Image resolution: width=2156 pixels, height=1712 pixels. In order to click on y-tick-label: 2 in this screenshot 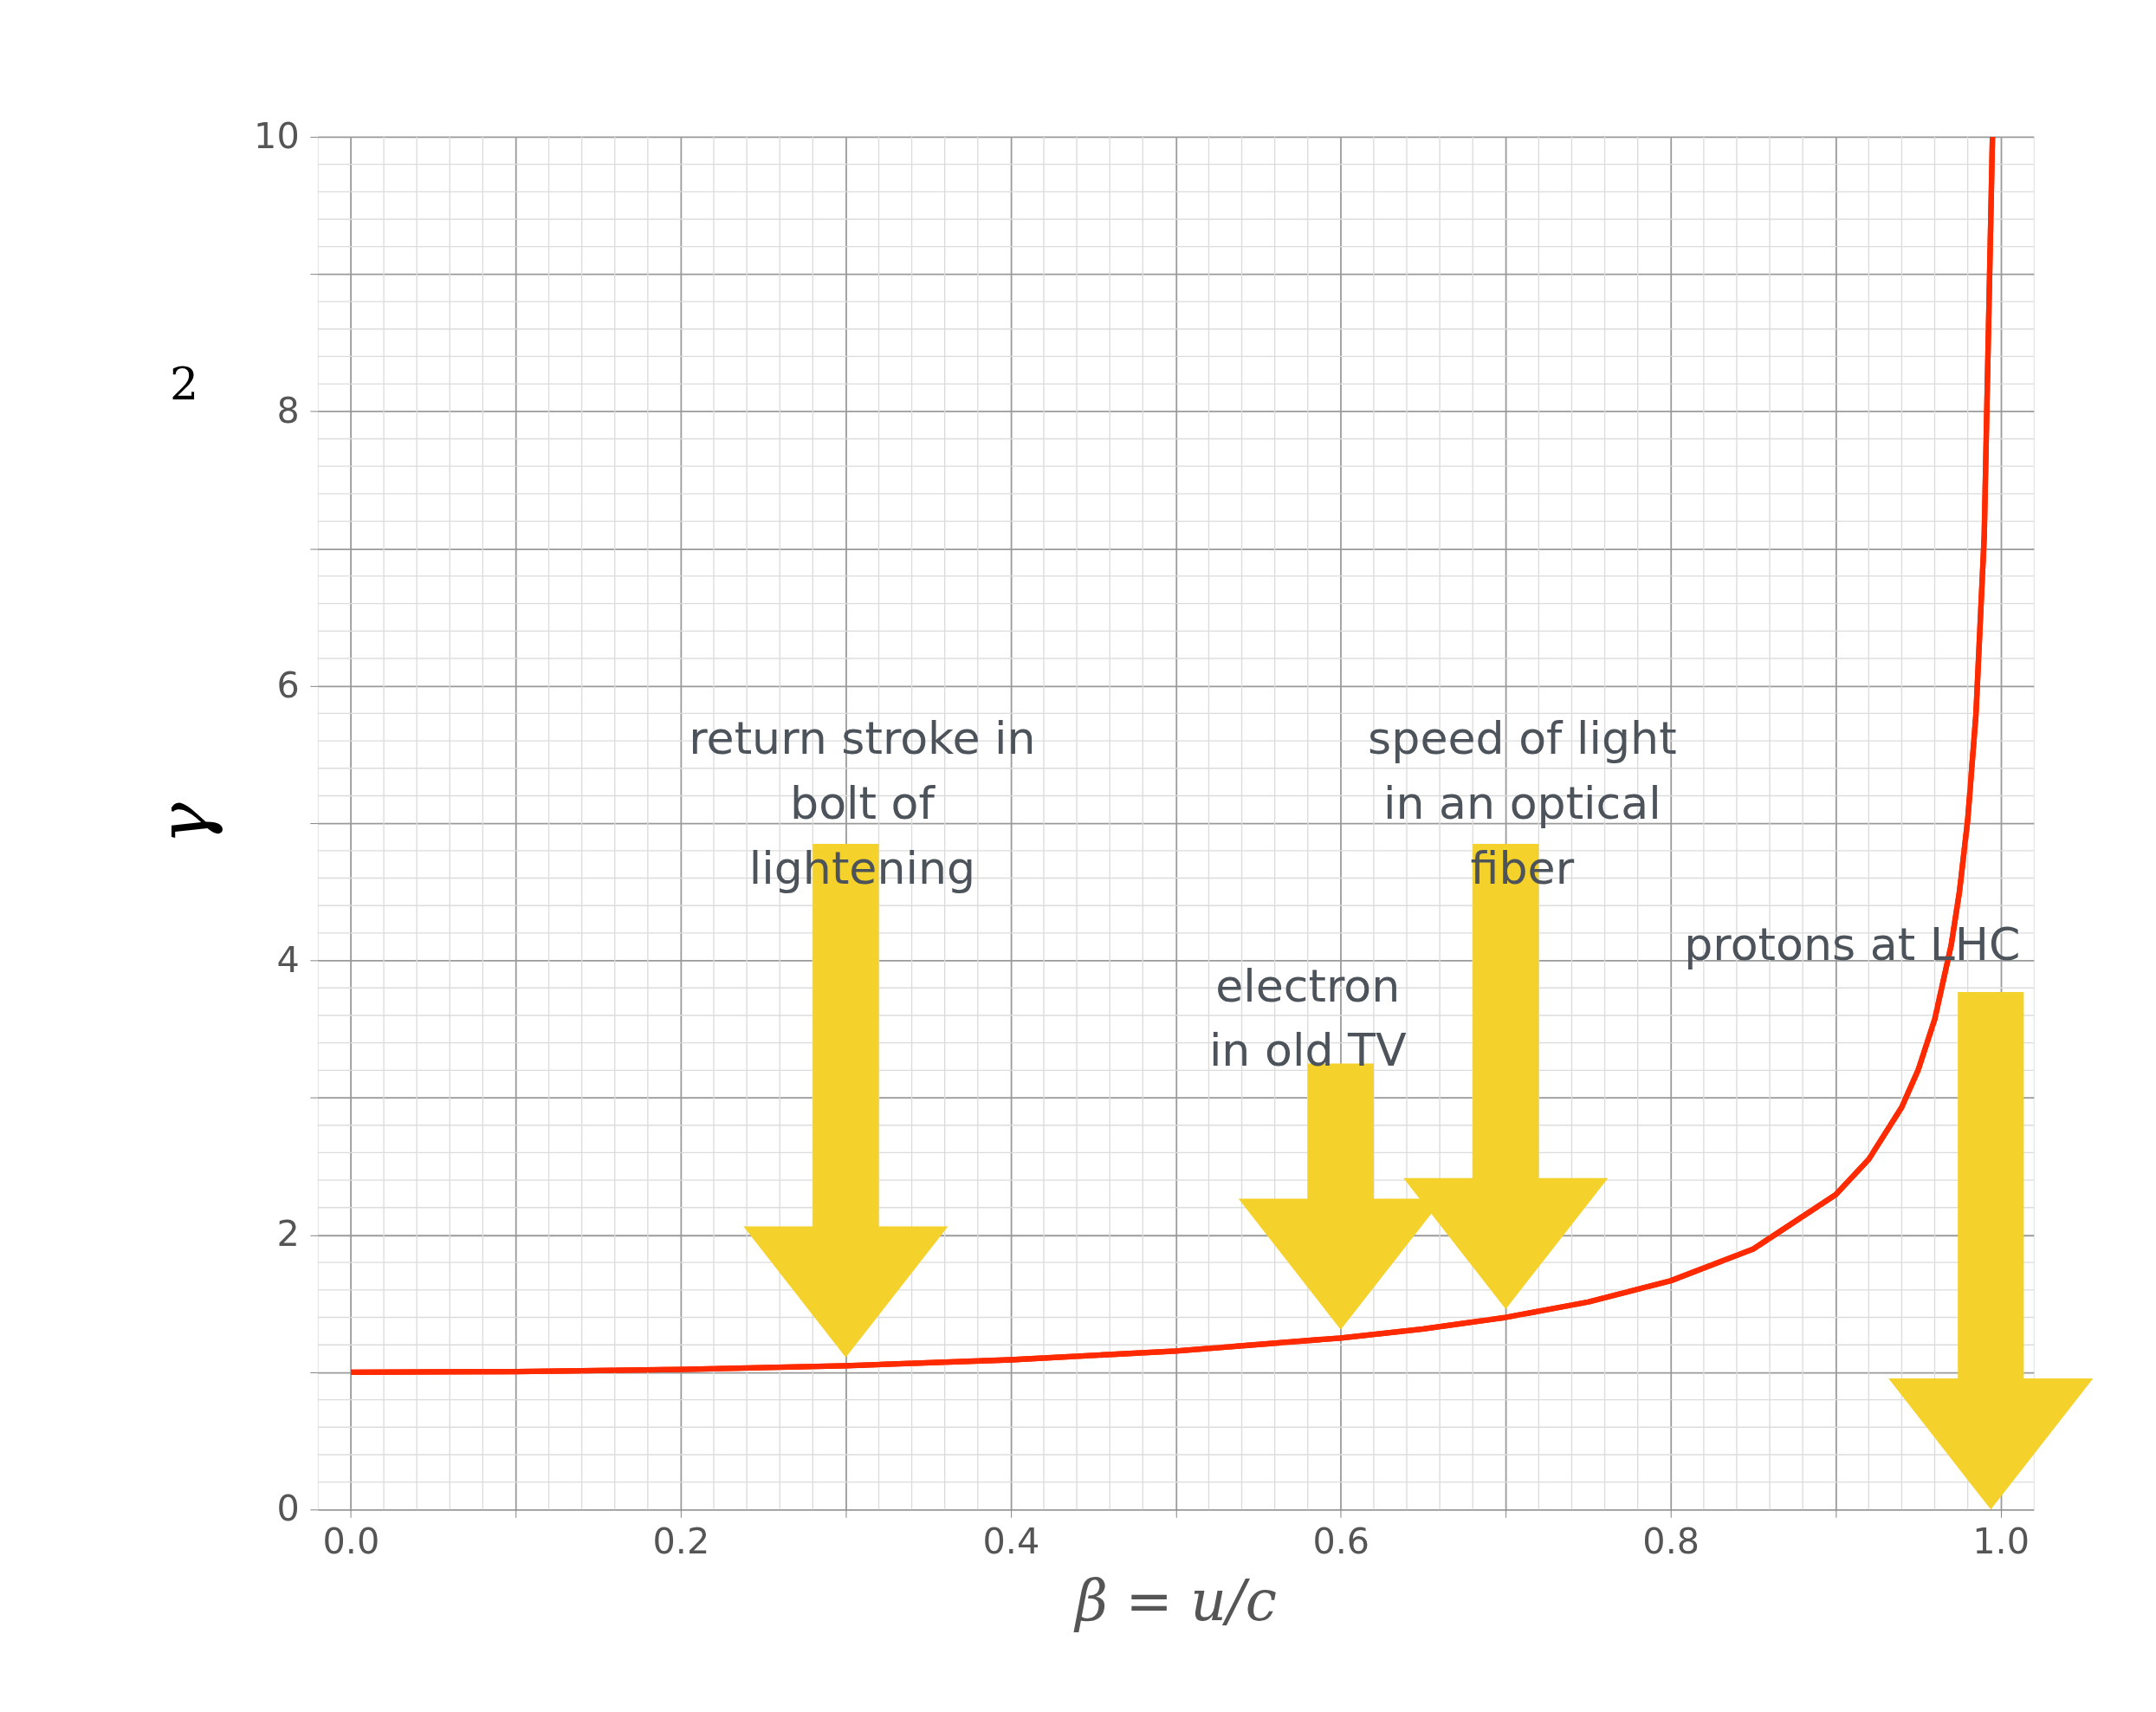, I will do `click(288, 1234)`.